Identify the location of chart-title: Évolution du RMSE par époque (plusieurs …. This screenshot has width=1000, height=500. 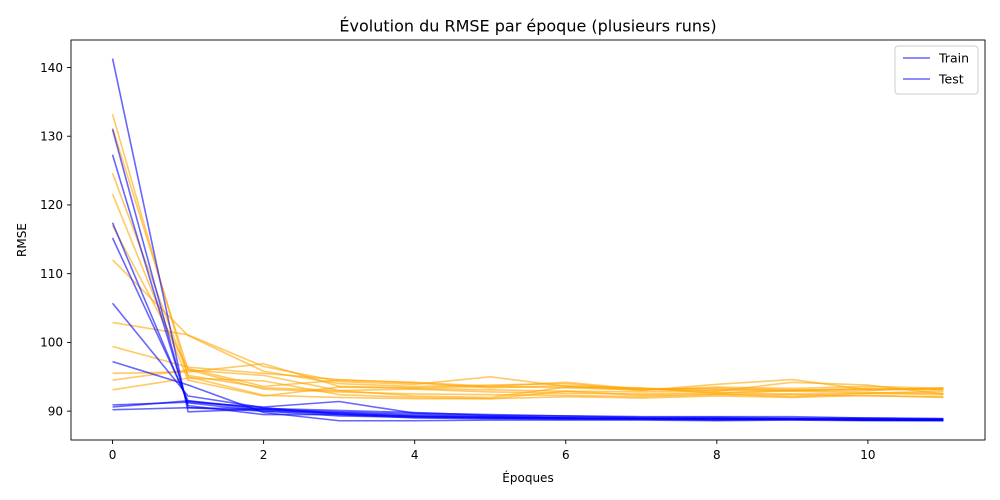
(527, 26).